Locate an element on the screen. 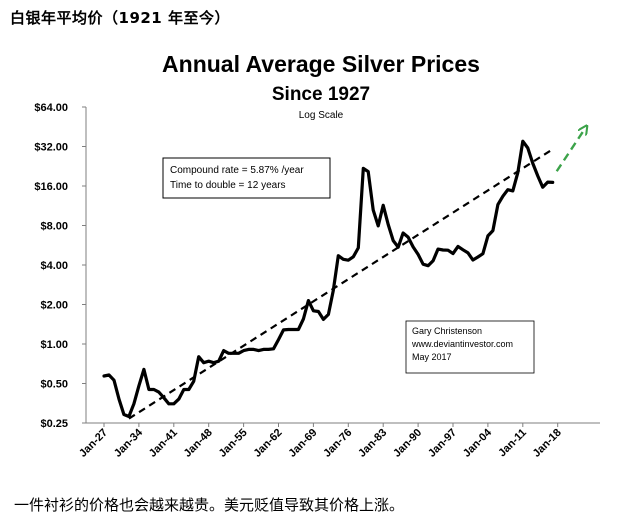 The image size is (640, 524). y-tick-label: $8.00 is located at coordinates (54, 227).